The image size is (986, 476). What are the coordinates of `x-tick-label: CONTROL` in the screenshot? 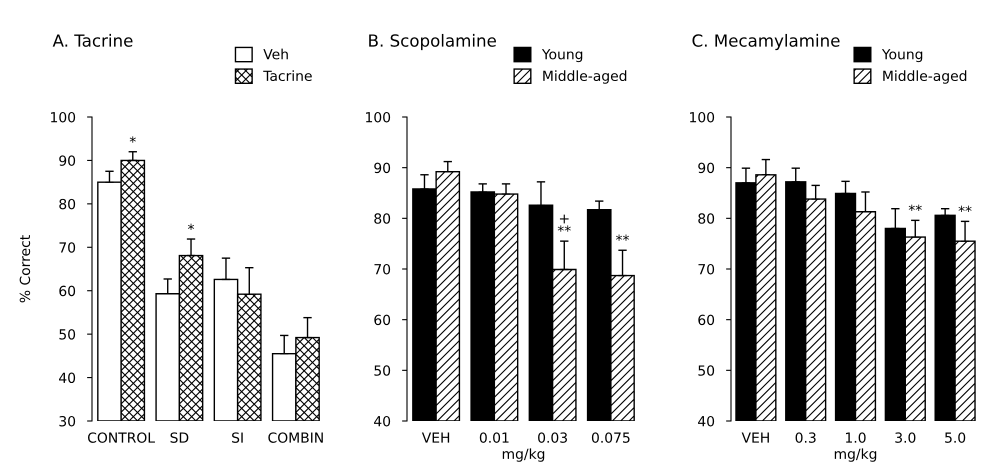 It's located at (121, 437).